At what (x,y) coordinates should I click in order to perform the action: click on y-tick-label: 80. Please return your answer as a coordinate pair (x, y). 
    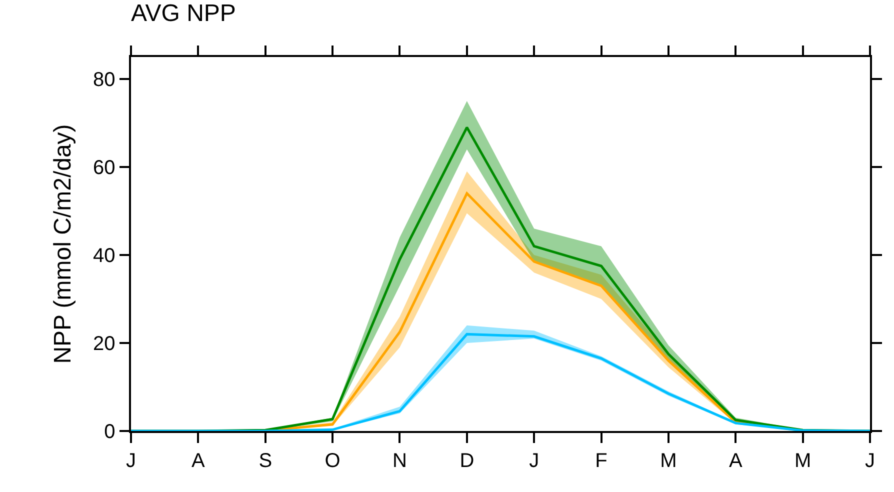
    Looking at the image, I should click on (104, 80).